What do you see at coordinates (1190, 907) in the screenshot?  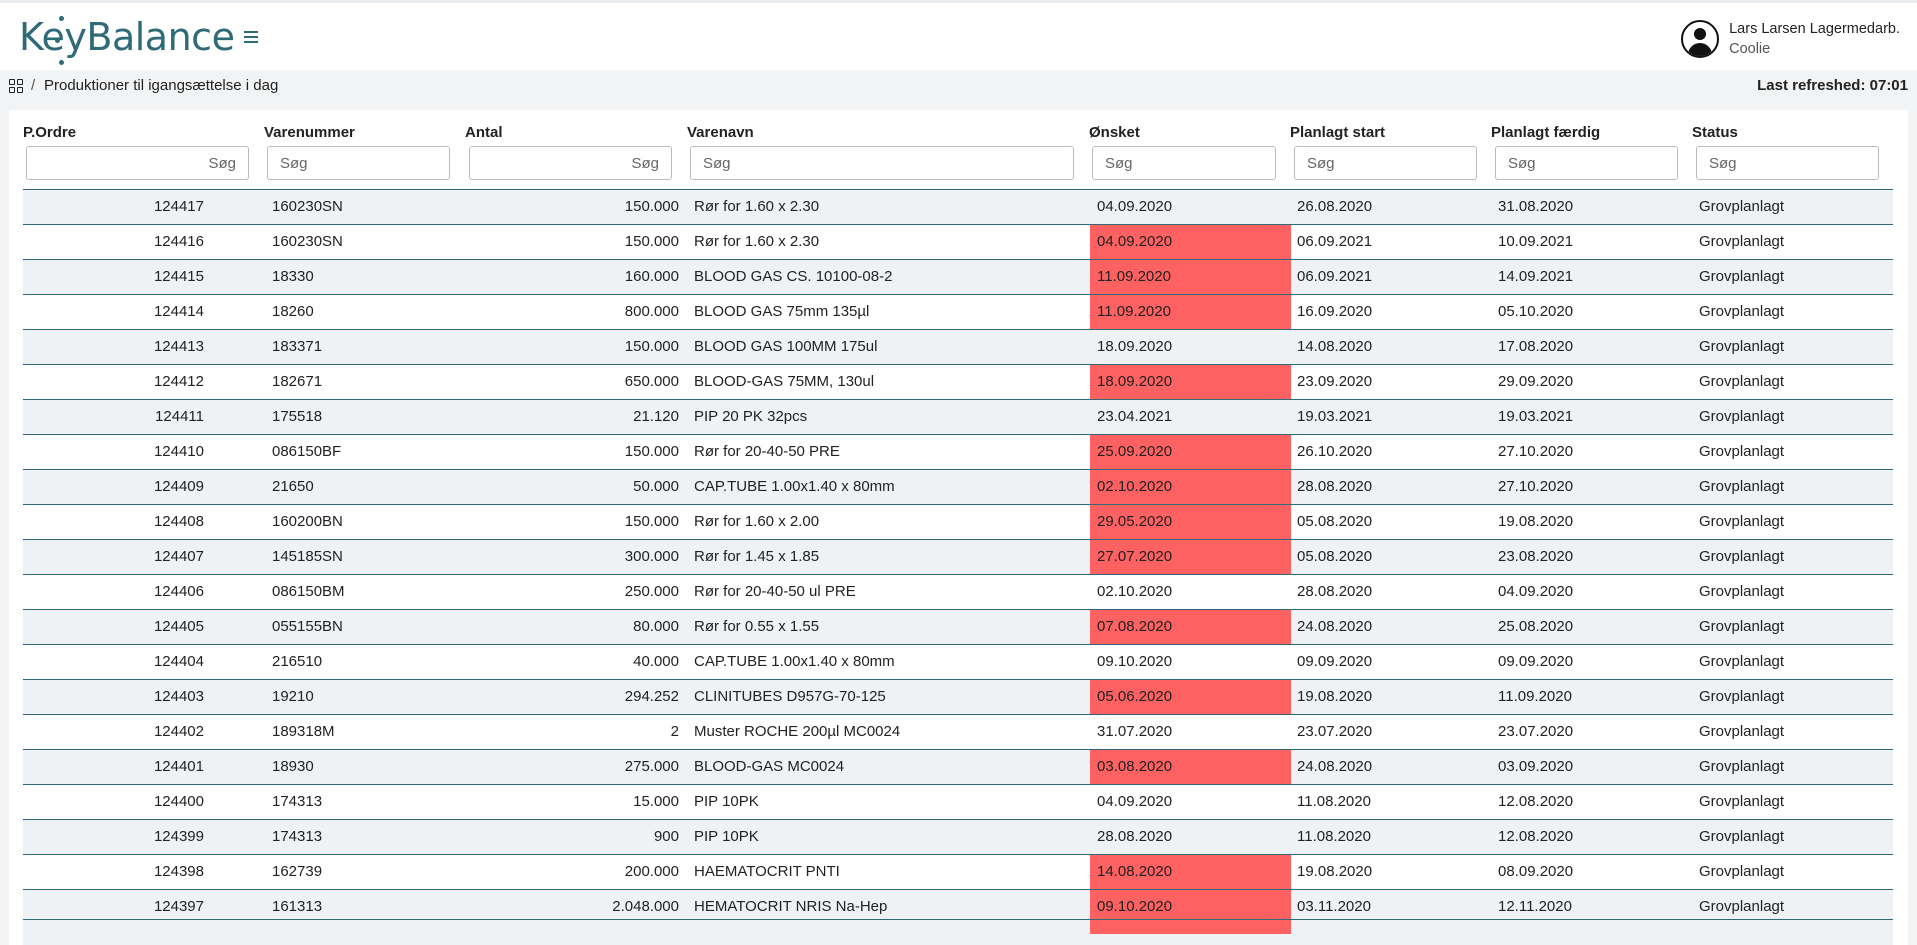 I see `cell-onsket: 09.10.2020` at bounding box center [1190, 907].